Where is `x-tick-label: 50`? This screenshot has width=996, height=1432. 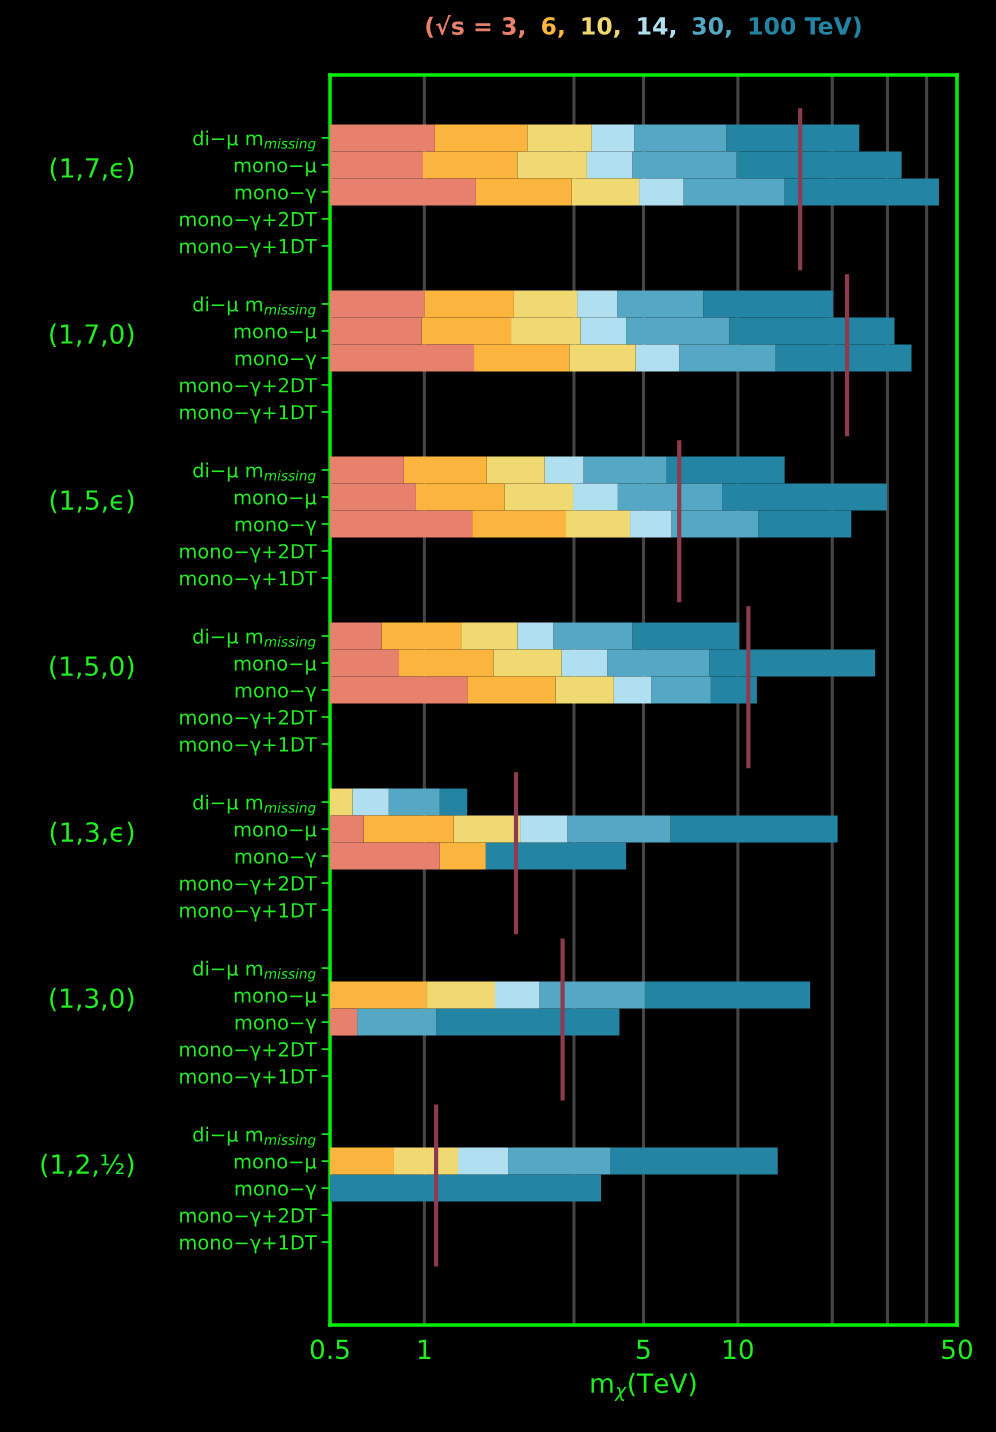 x-tick-label: 50 is located at coordinates (957, 1349).